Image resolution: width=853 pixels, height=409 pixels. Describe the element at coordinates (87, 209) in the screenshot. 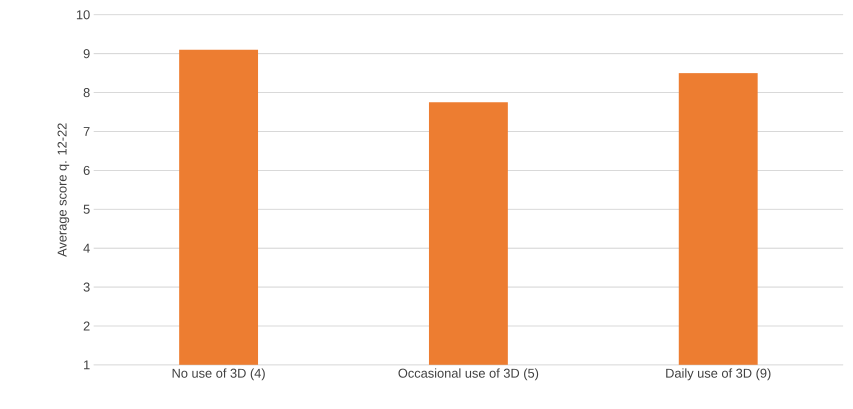

I see `y-tick-label: 5` at that location.